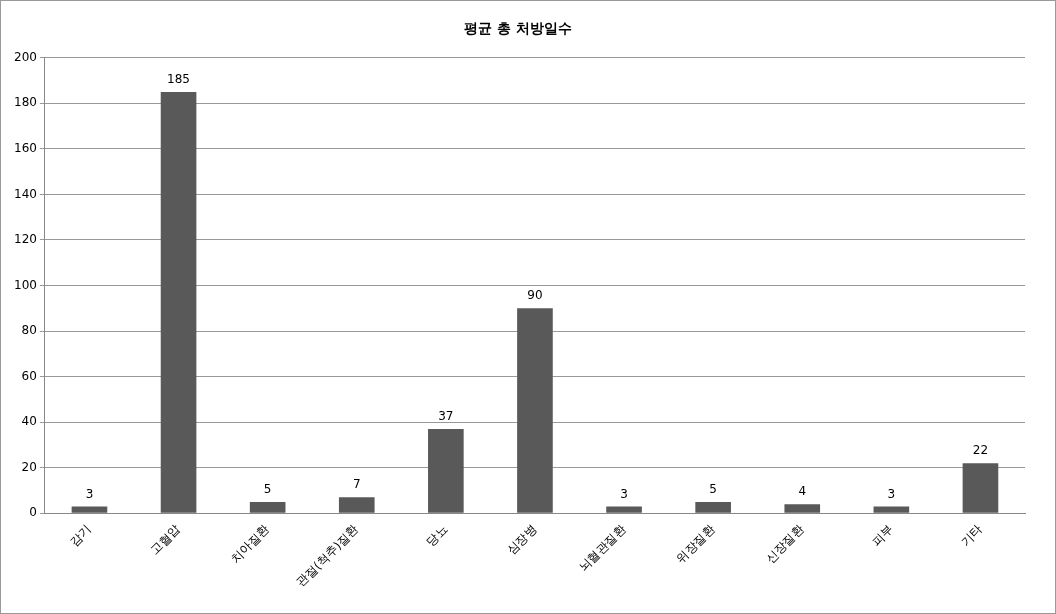  I want to click on data-label: 22, so click(980, 450).